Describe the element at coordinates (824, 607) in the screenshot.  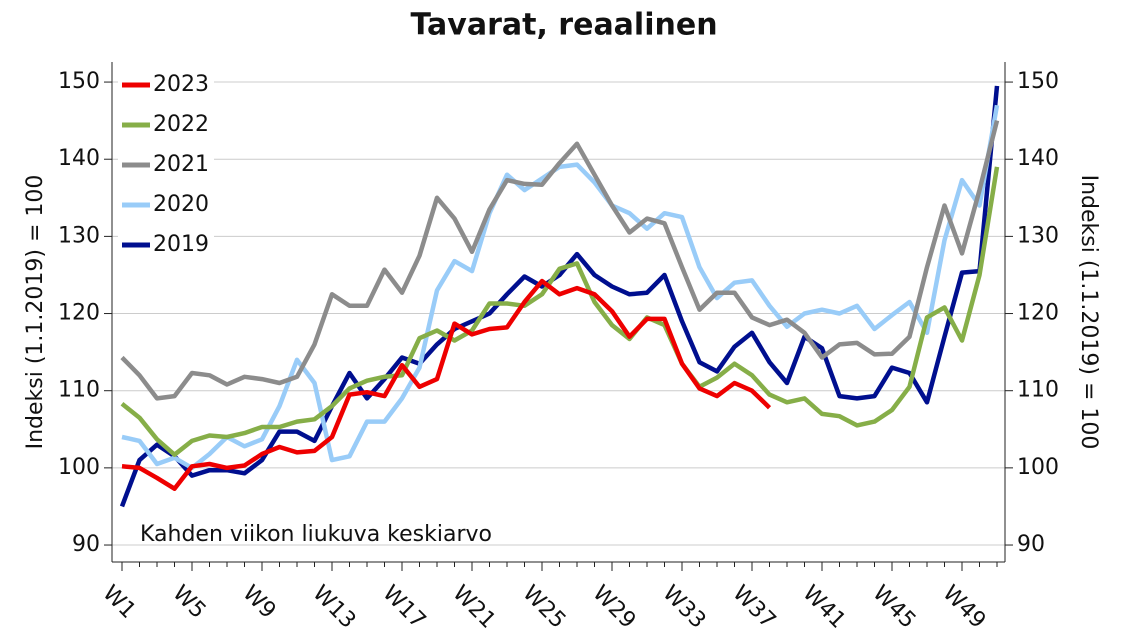
I see `x-tick-label: W41` at that location.